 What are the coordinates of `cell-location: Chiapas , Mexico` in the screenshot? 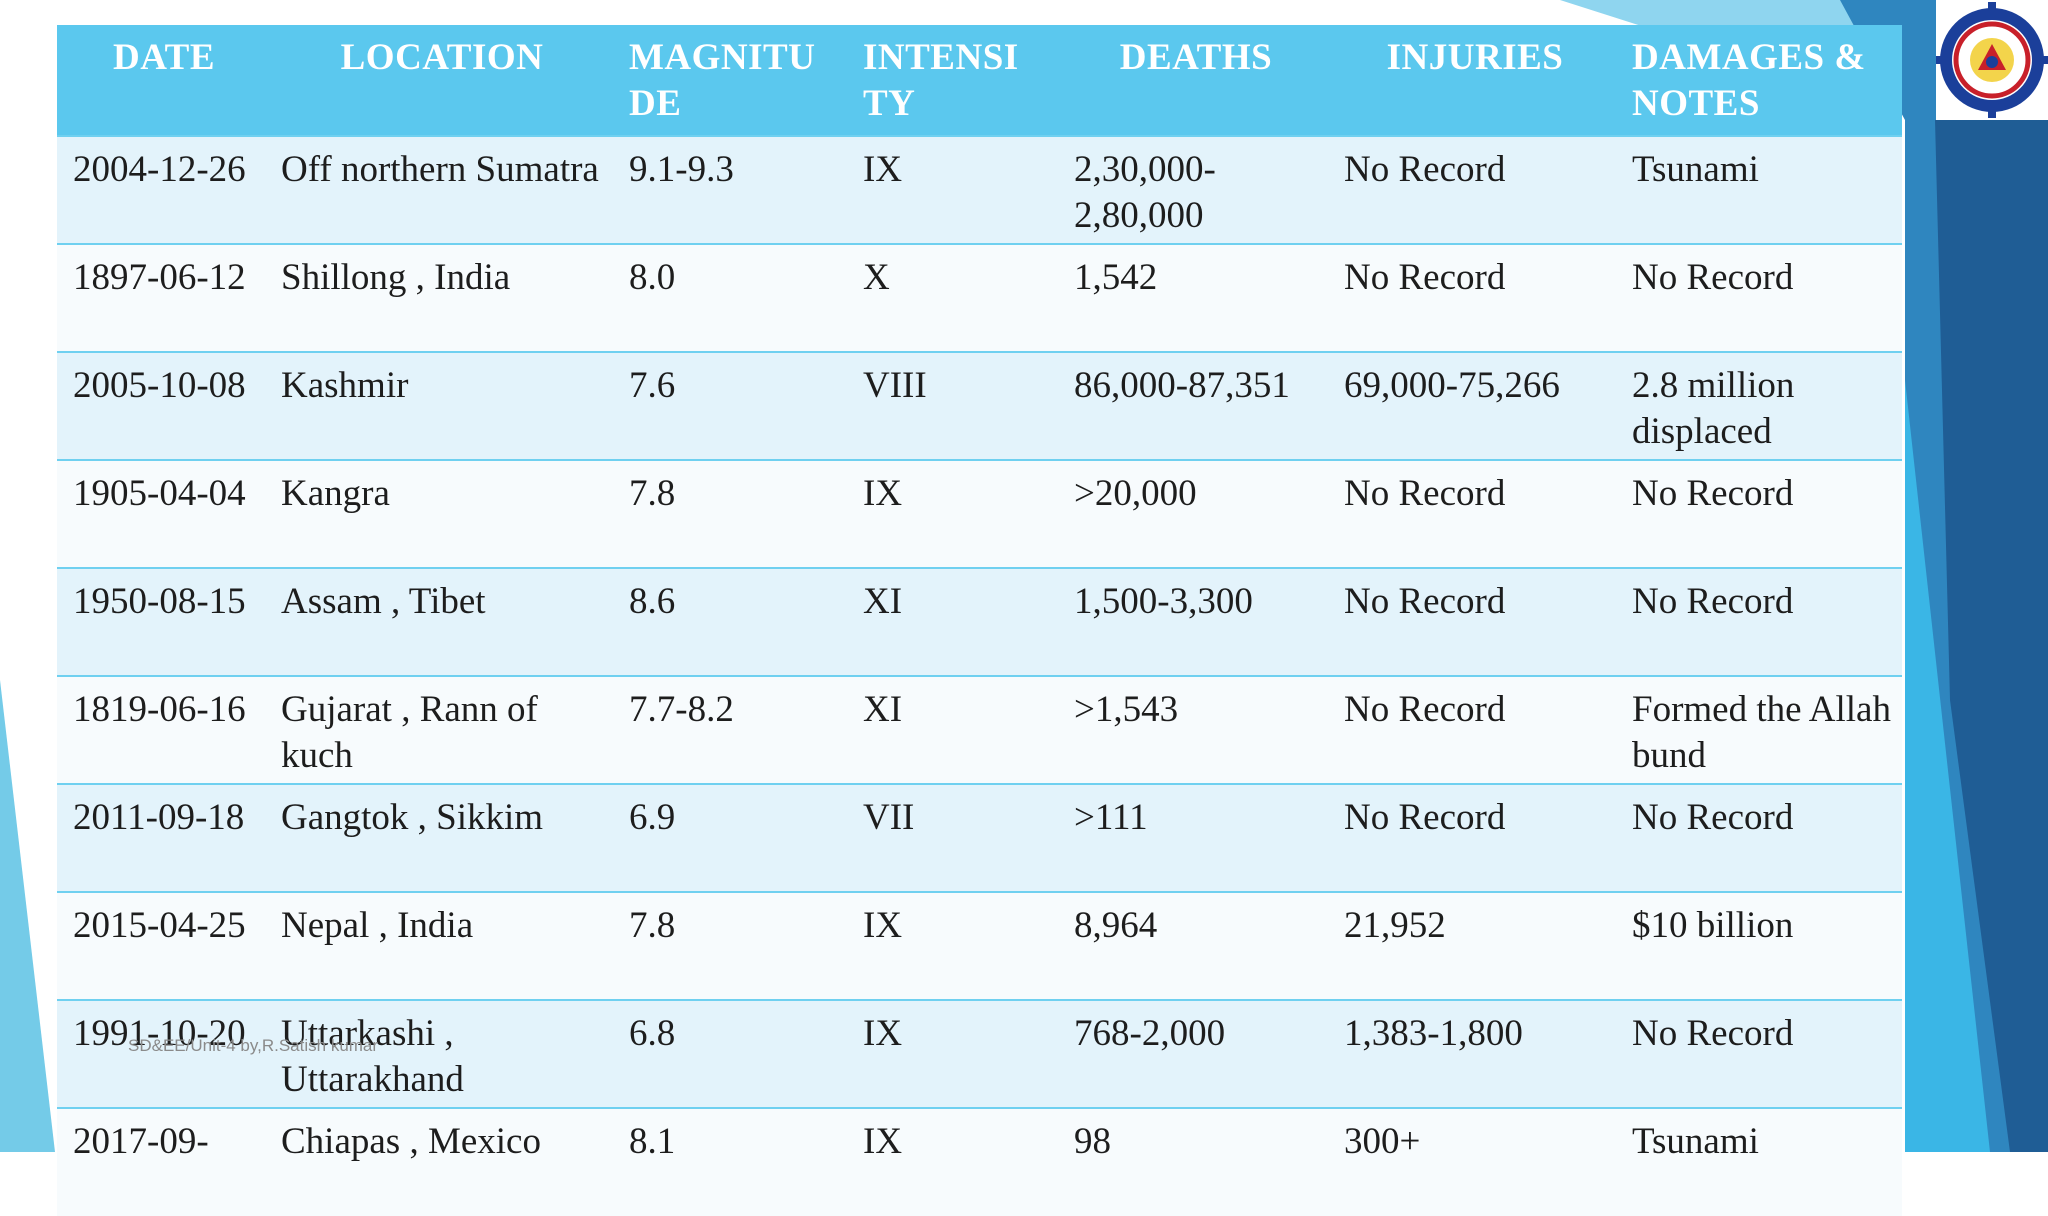 It's located at (439, 1161).